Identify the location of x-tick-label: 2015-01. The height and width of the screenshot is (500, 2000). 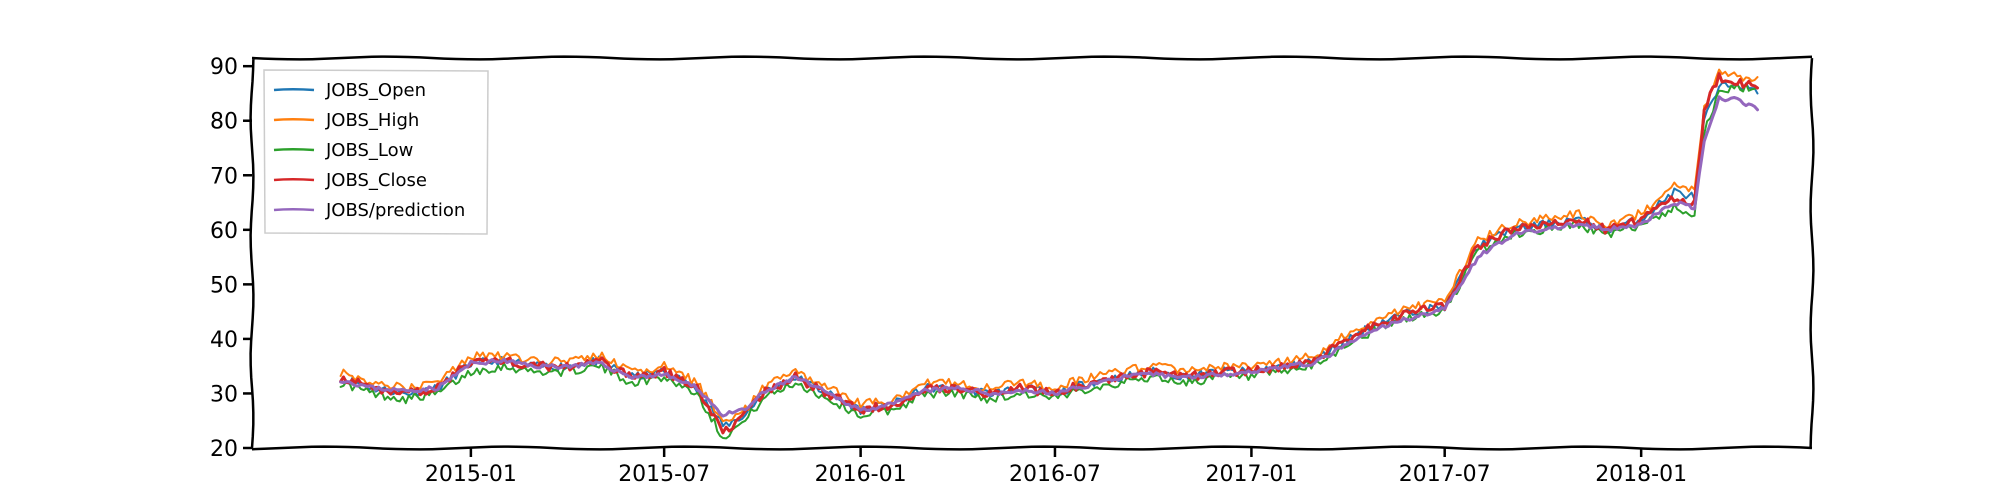
(471, 474).